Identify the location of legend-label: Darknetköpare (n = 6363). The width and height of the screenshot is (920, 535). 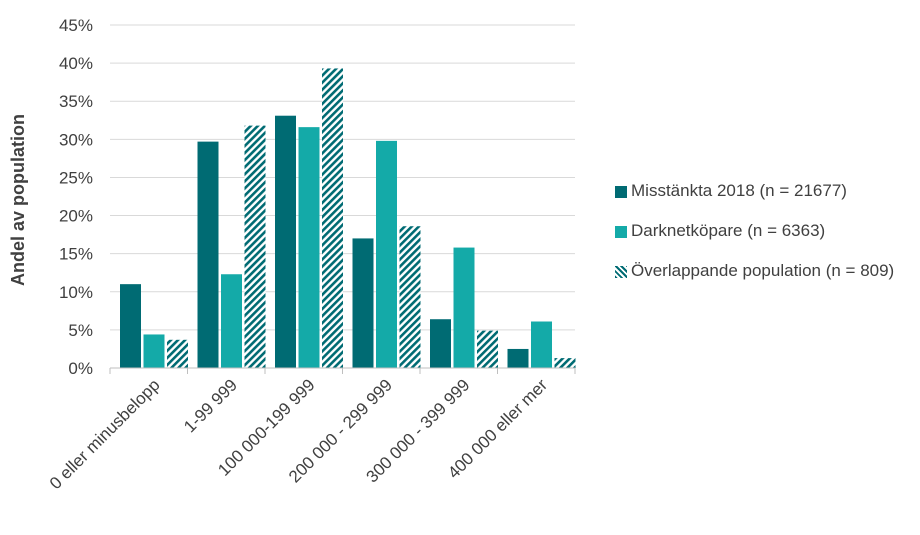
(728, 230).